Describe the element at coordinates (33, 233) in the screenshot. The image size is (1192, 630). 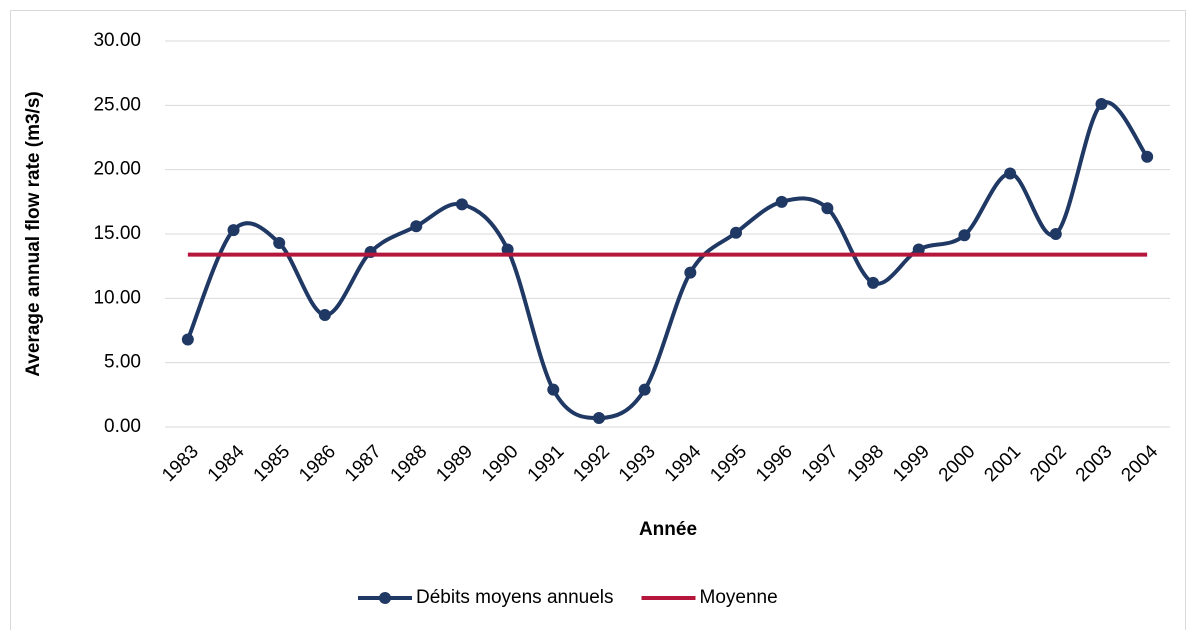
I see `y-axis-title: Average annual flow rate (m3/s)` at that location.